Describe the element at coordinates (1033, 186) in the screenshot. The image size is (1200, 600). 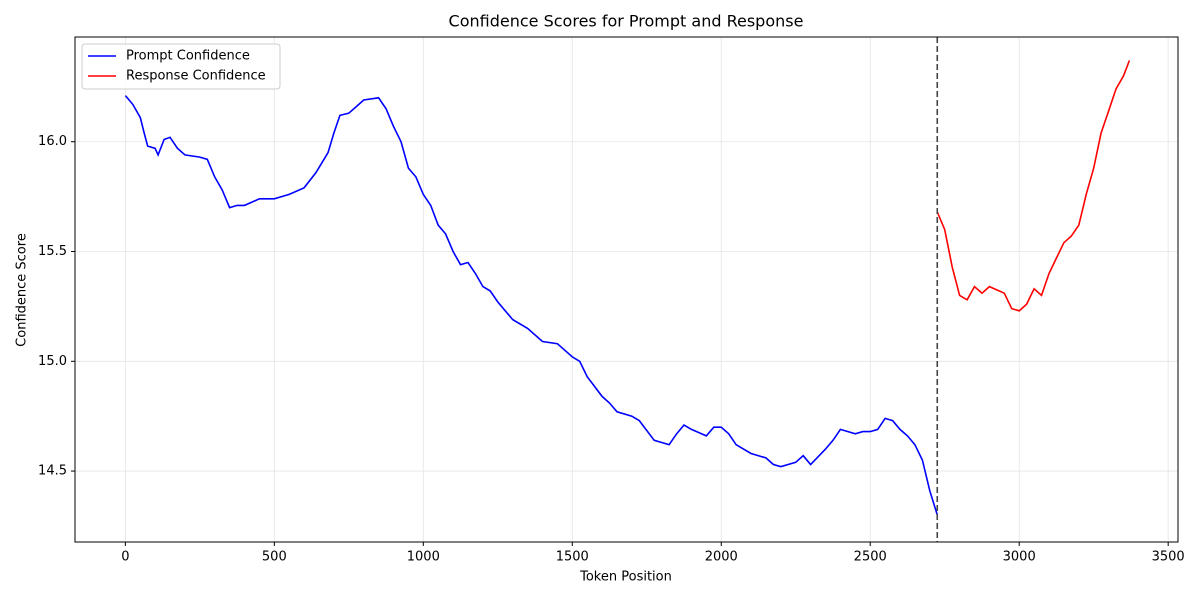
I see `data-line` at that location.